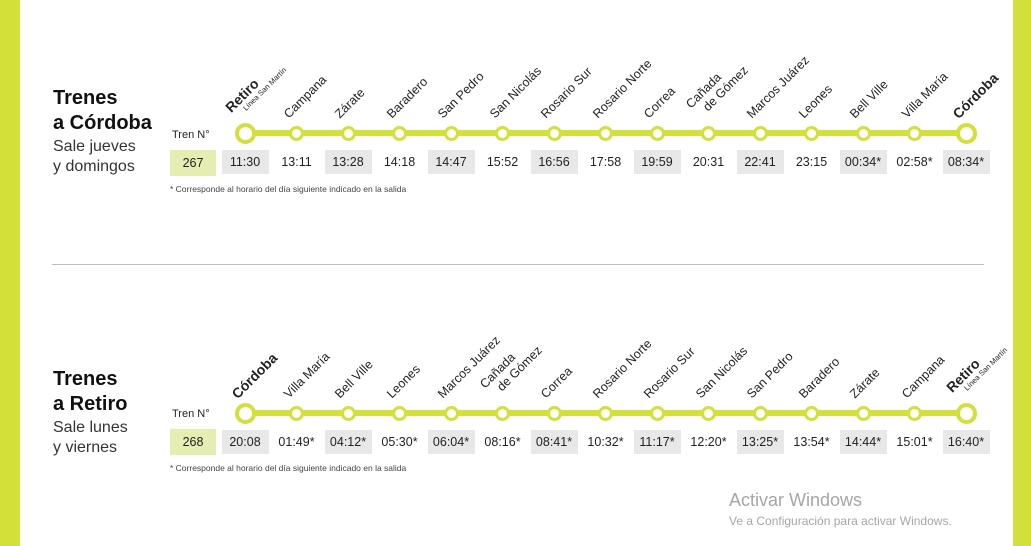 This screenshot has width=1031, height=546. What do you see at coordinates (554, 162) in the screenshot?
I see `station-time: 16:56` at bounding box center [554, 162].